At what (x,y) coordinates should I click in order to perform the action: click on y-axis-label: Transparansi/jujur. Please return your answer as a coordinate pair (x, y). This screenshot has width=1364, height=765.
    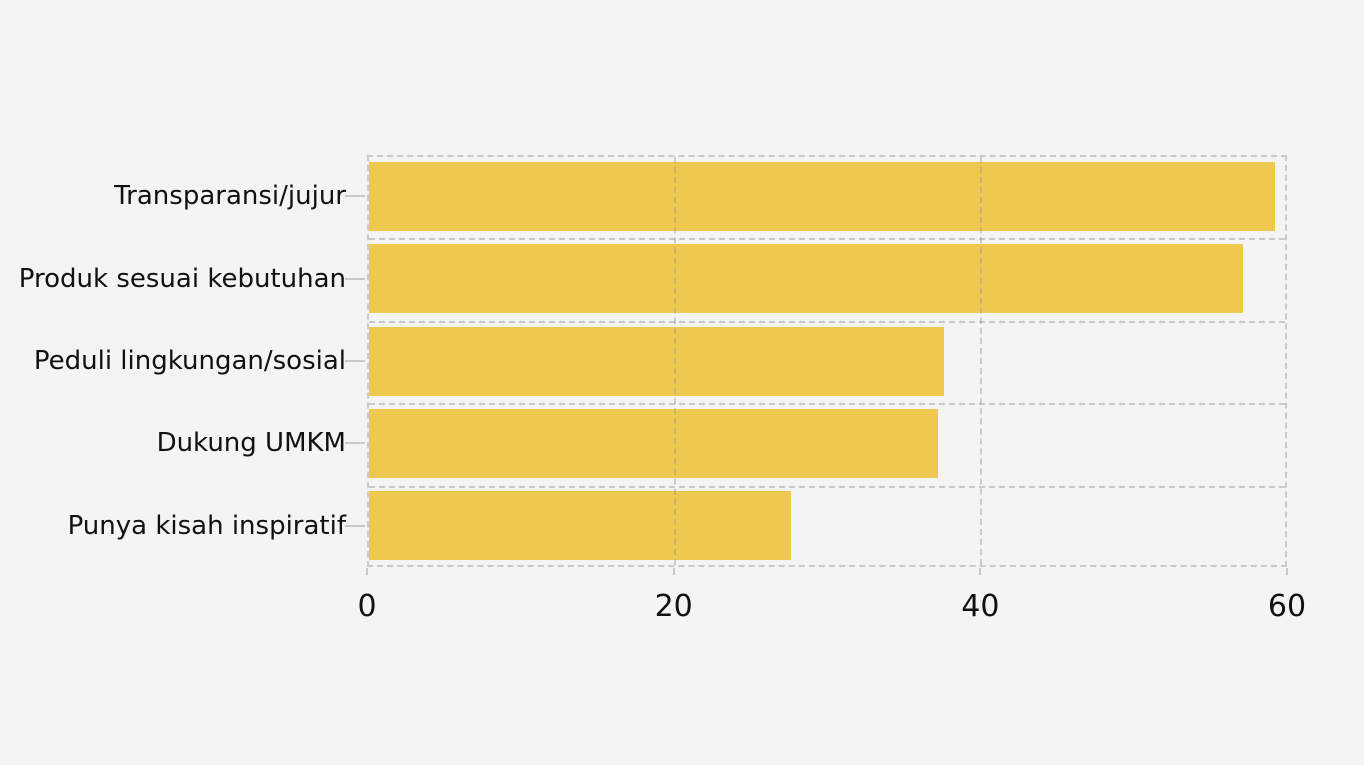
    Looking at the image, I should click on (230, 196).